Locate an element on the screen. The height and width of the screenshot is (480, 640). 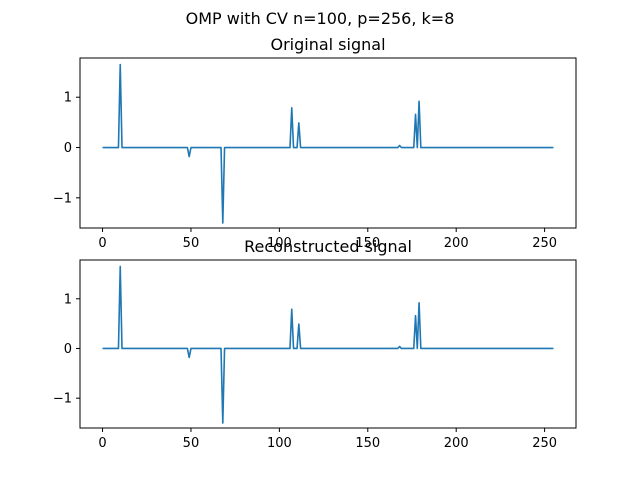
subplot-title: Reconstructed signal is located at coordinates (328, 246).